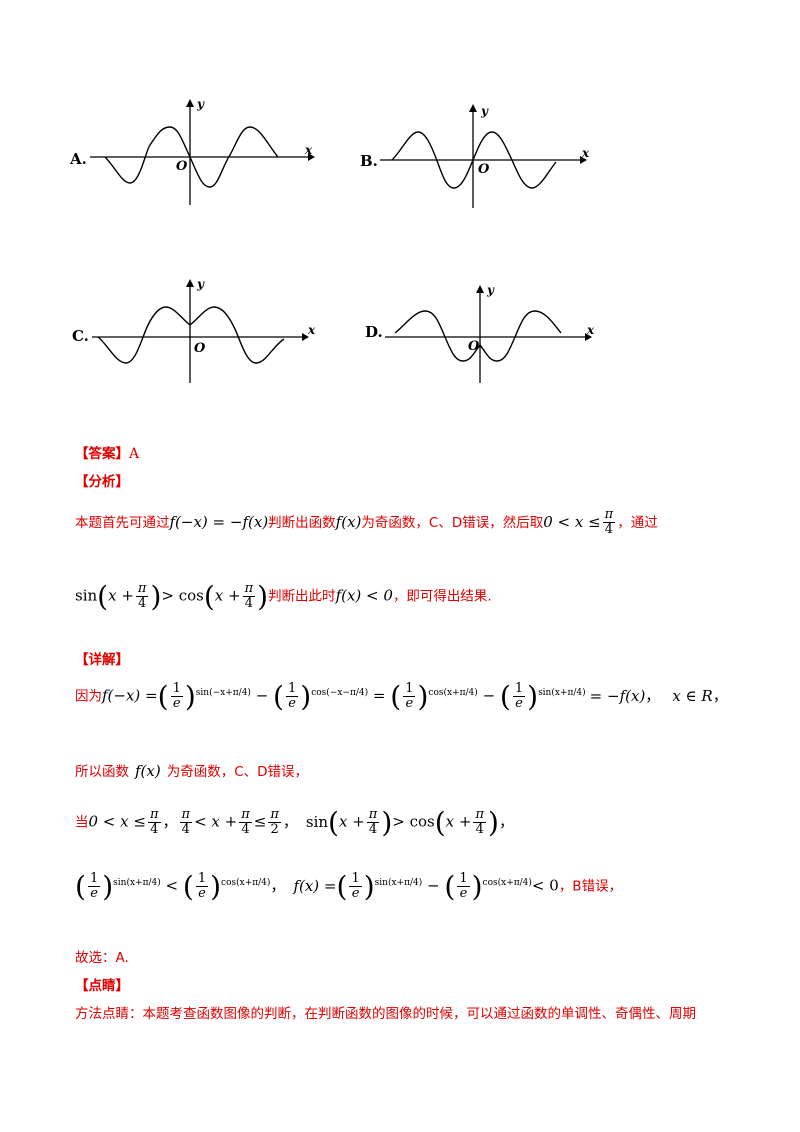  I want to click on option-b-y-label: y, so click(484, 111).